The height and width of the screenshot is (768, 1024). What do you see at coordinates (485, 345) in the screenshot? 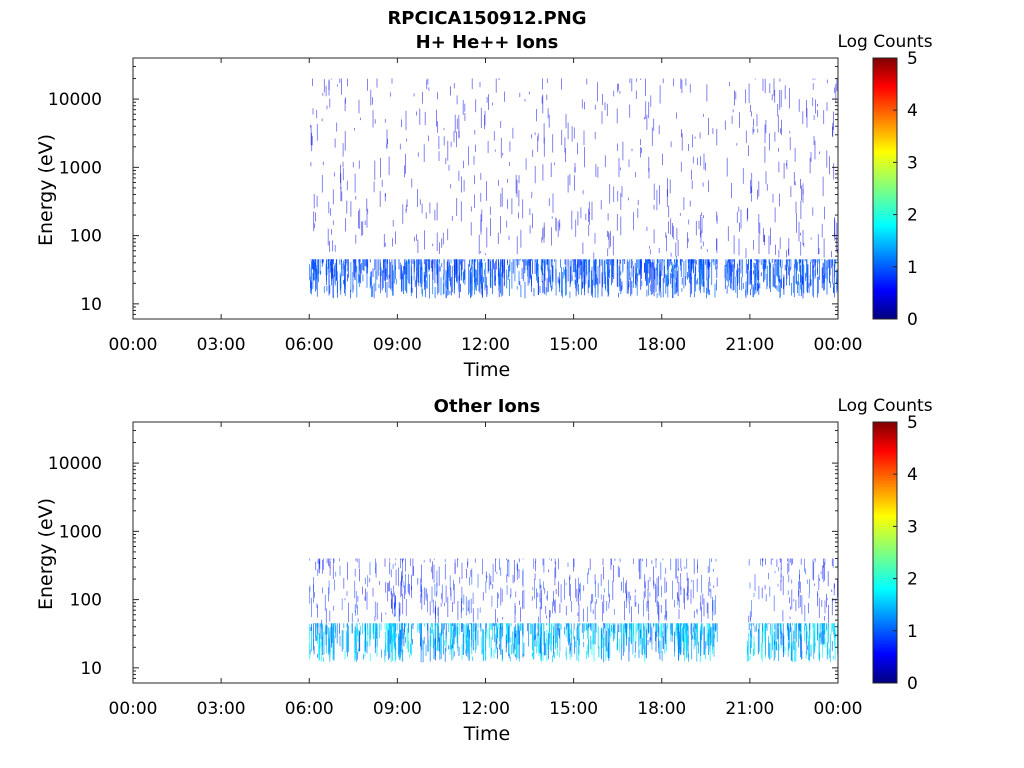
I see `x-tick-label: 12:00` at bounding box center [485, 345].